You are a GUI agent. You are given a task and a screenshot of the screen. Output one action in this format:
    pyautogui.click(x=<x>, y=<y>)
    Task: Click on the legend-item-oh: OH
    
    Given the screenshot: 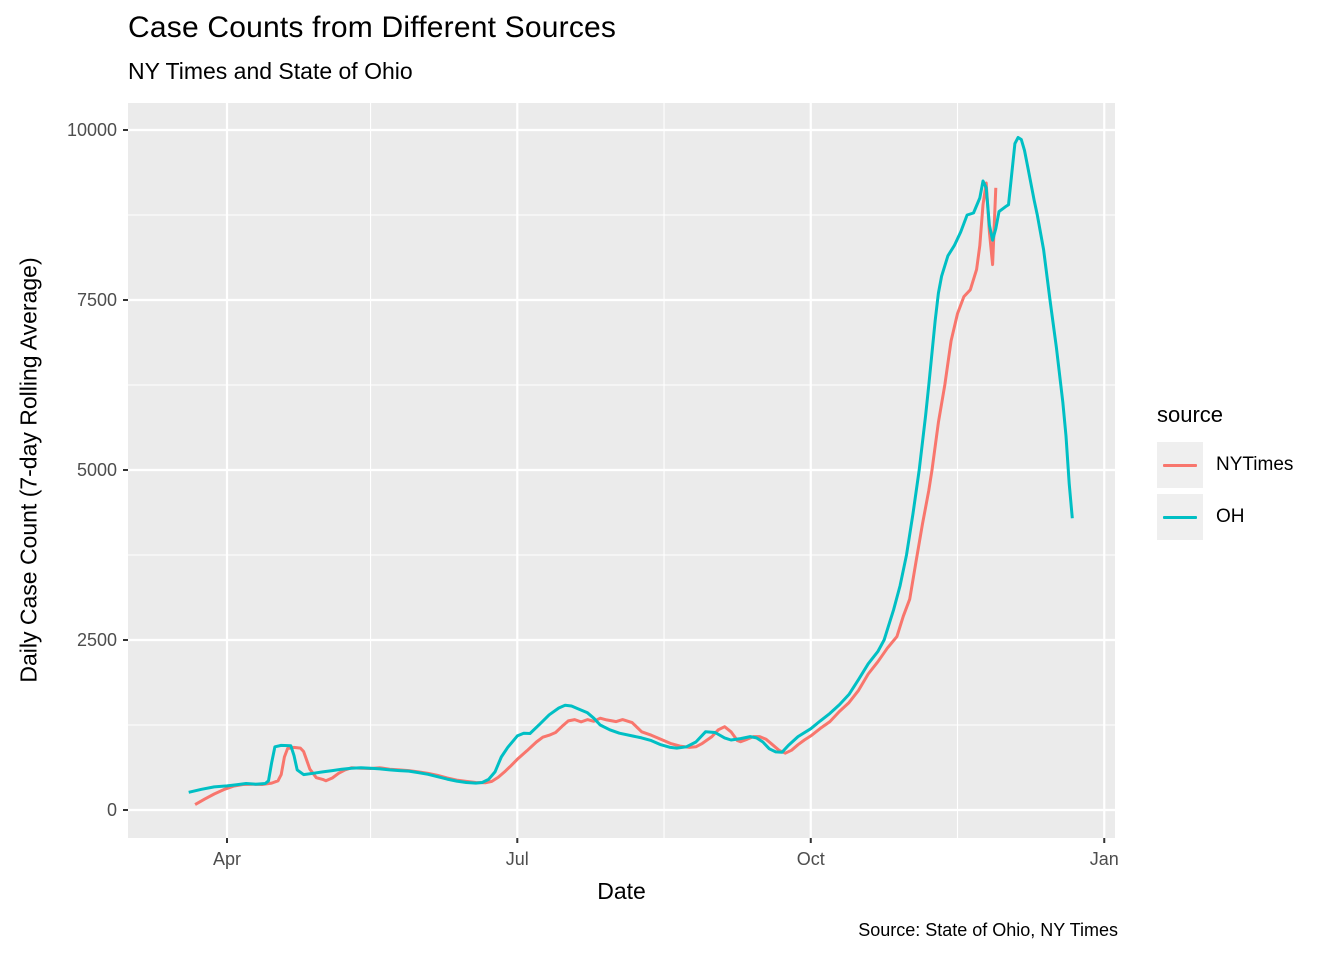 What is the action you would take?
    pyautogui.click(x=1225, y=517)
    